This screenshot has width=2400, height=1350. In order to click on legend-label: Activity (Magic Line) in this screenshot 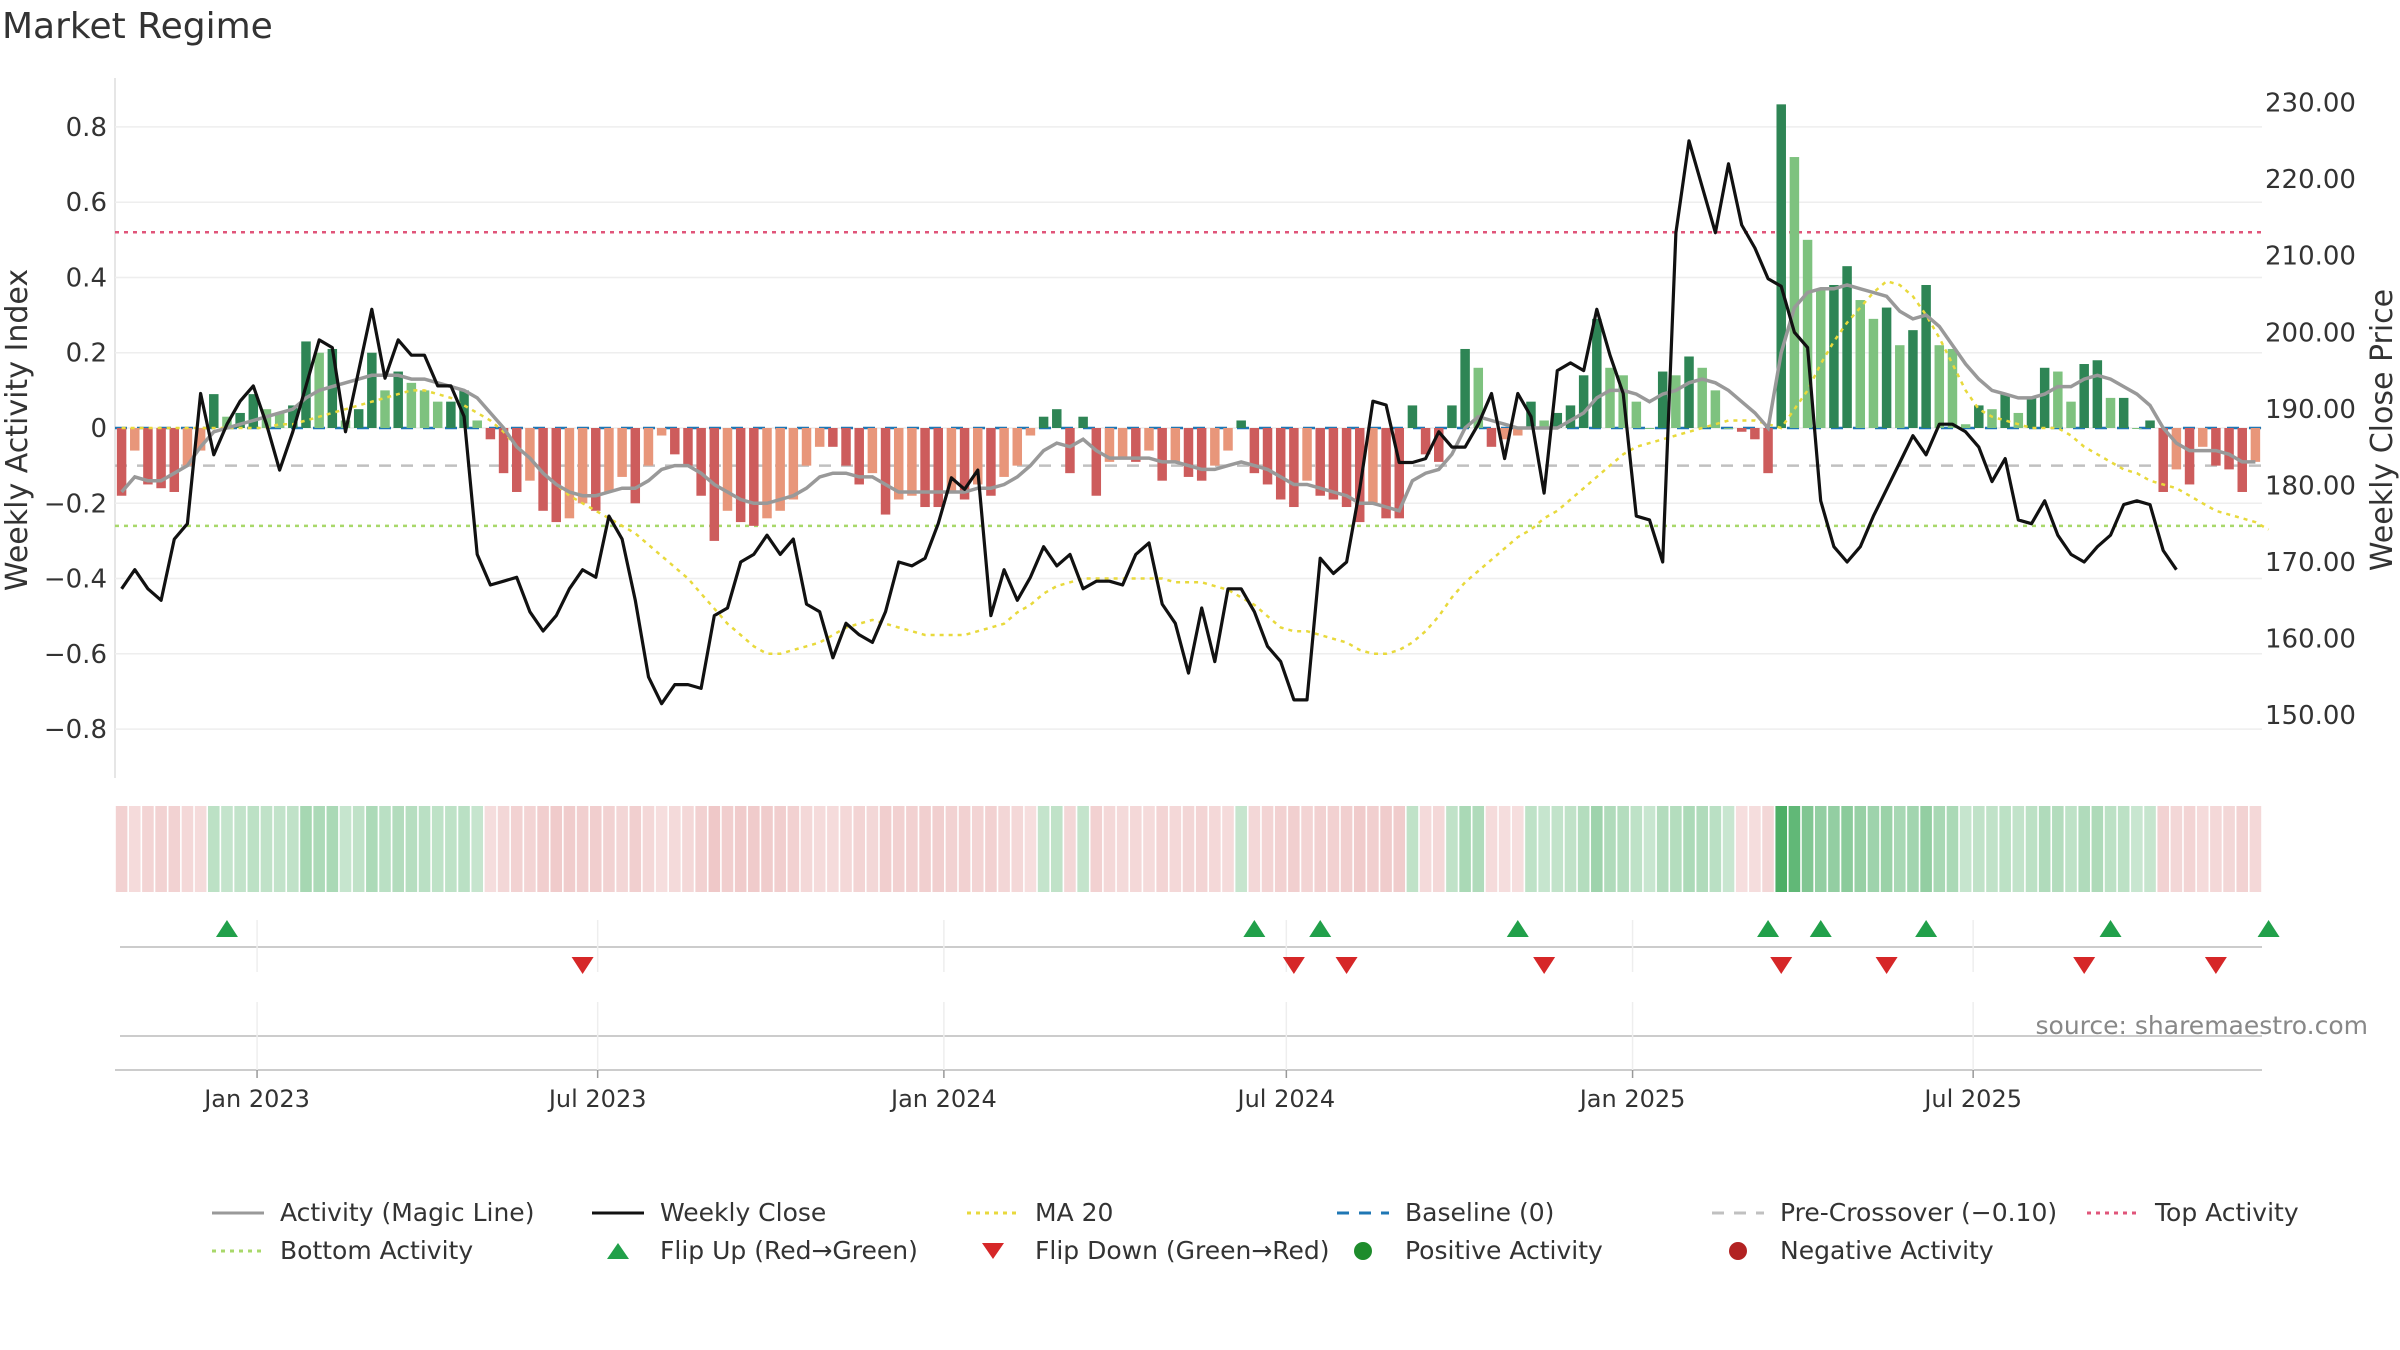, I will do `click(407, 1212)`.